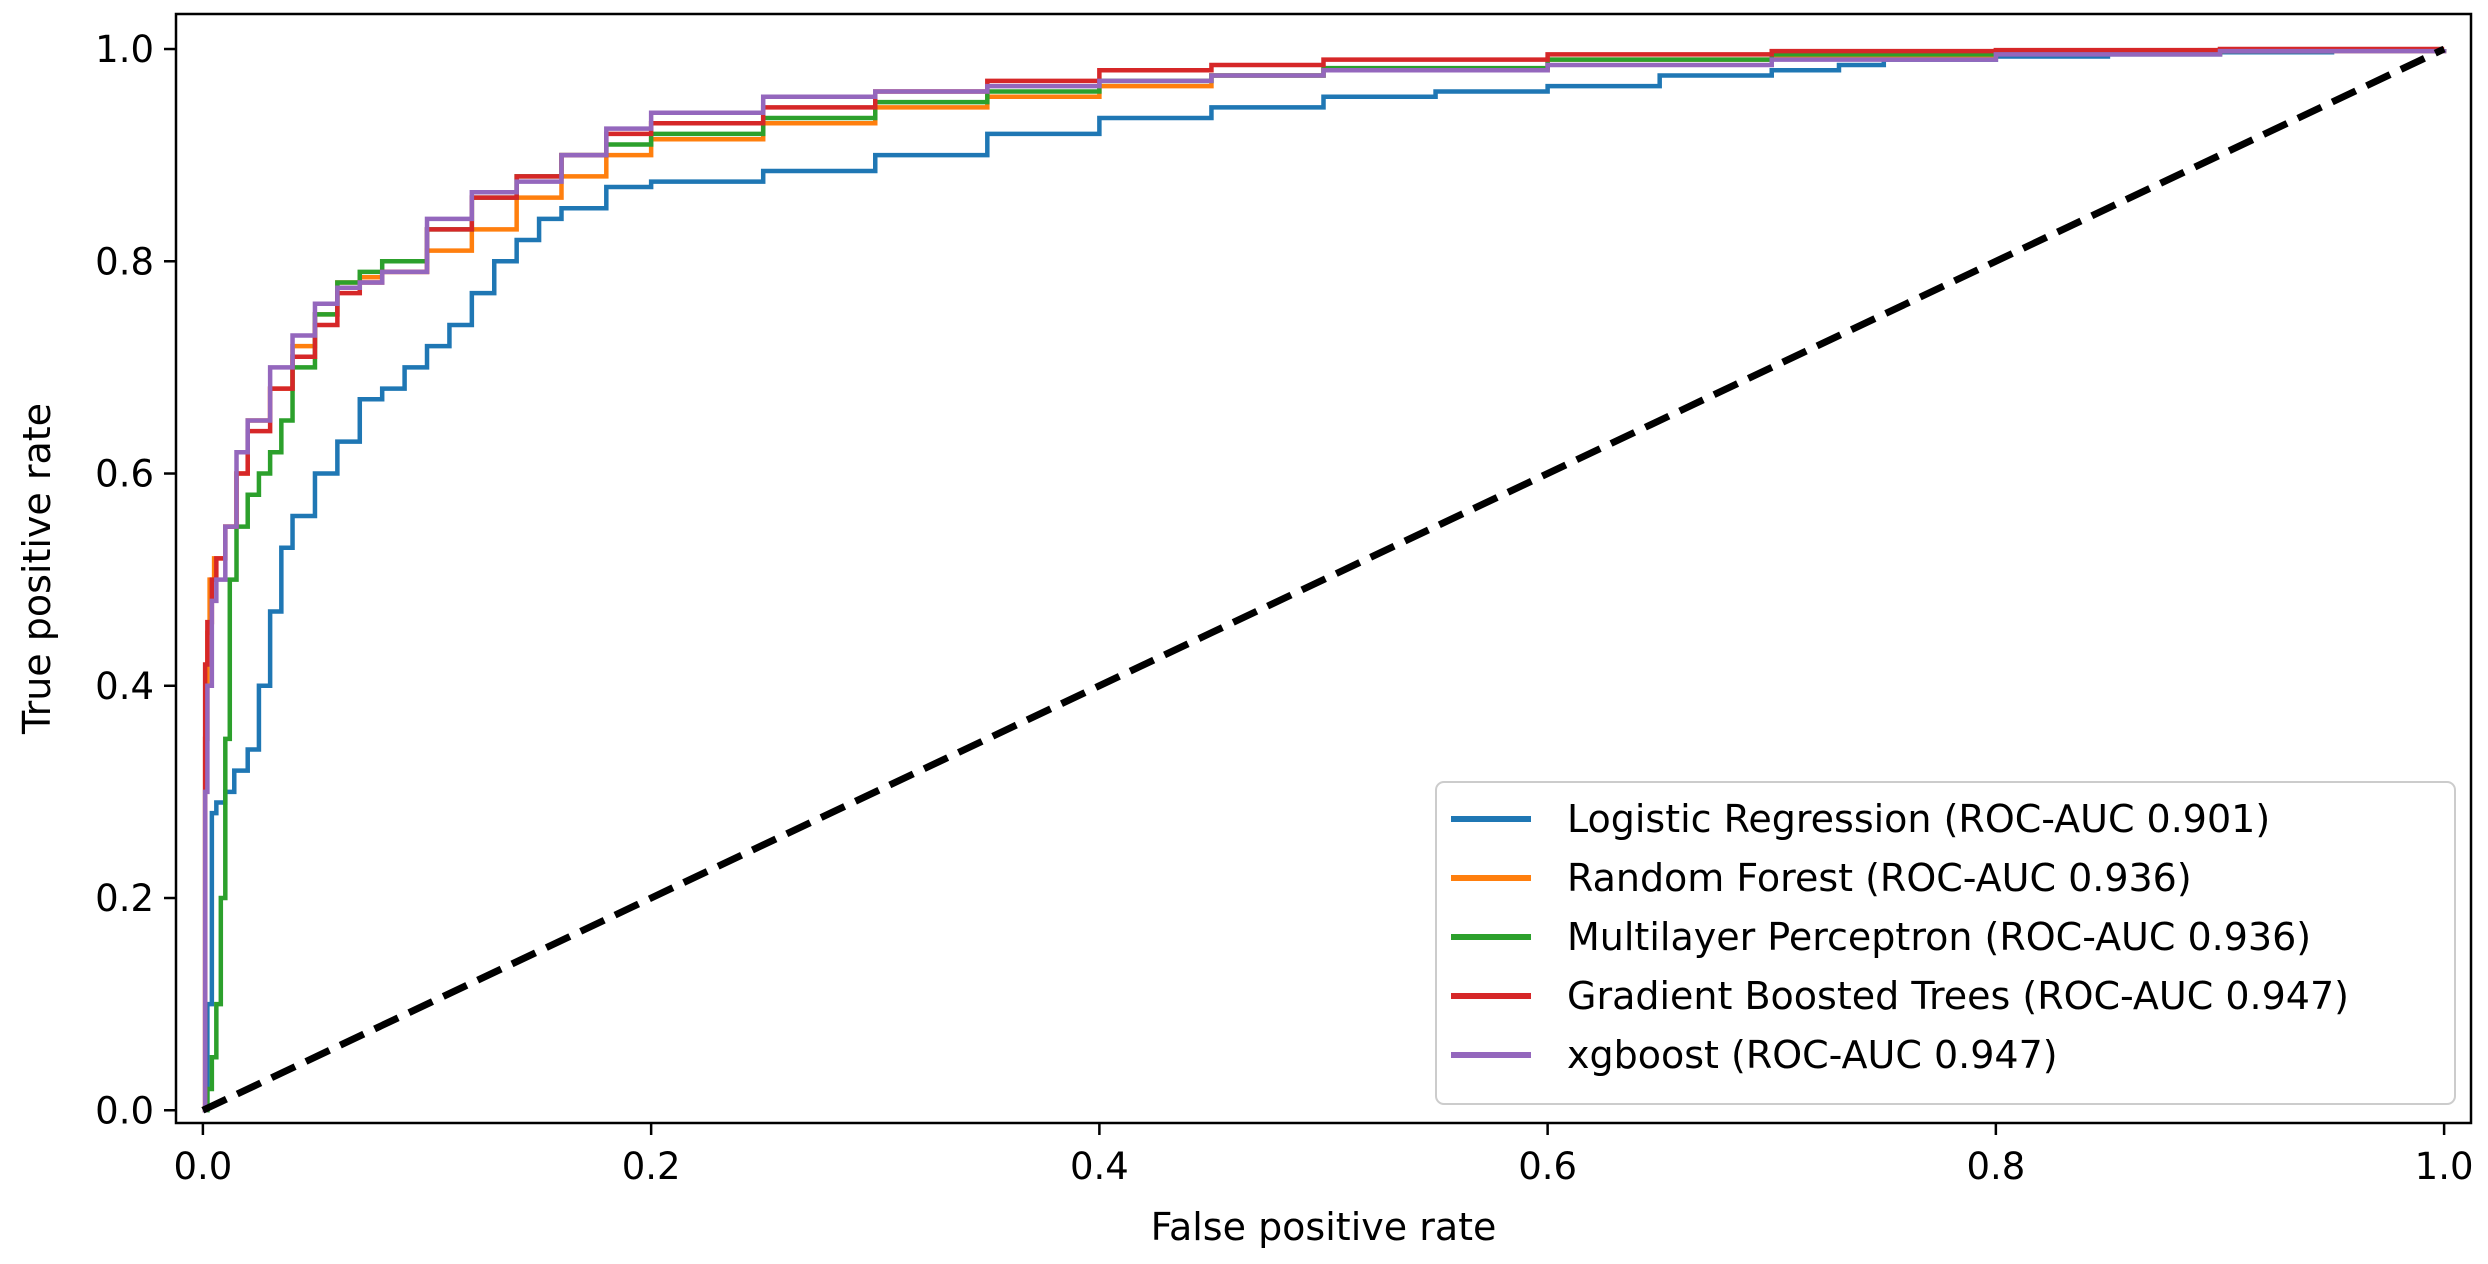 The image size is (2488, 1264). I want to click on y-axis: 0.0 0.2 0.4 0.6 0.8 1.0, so click(135, 580).